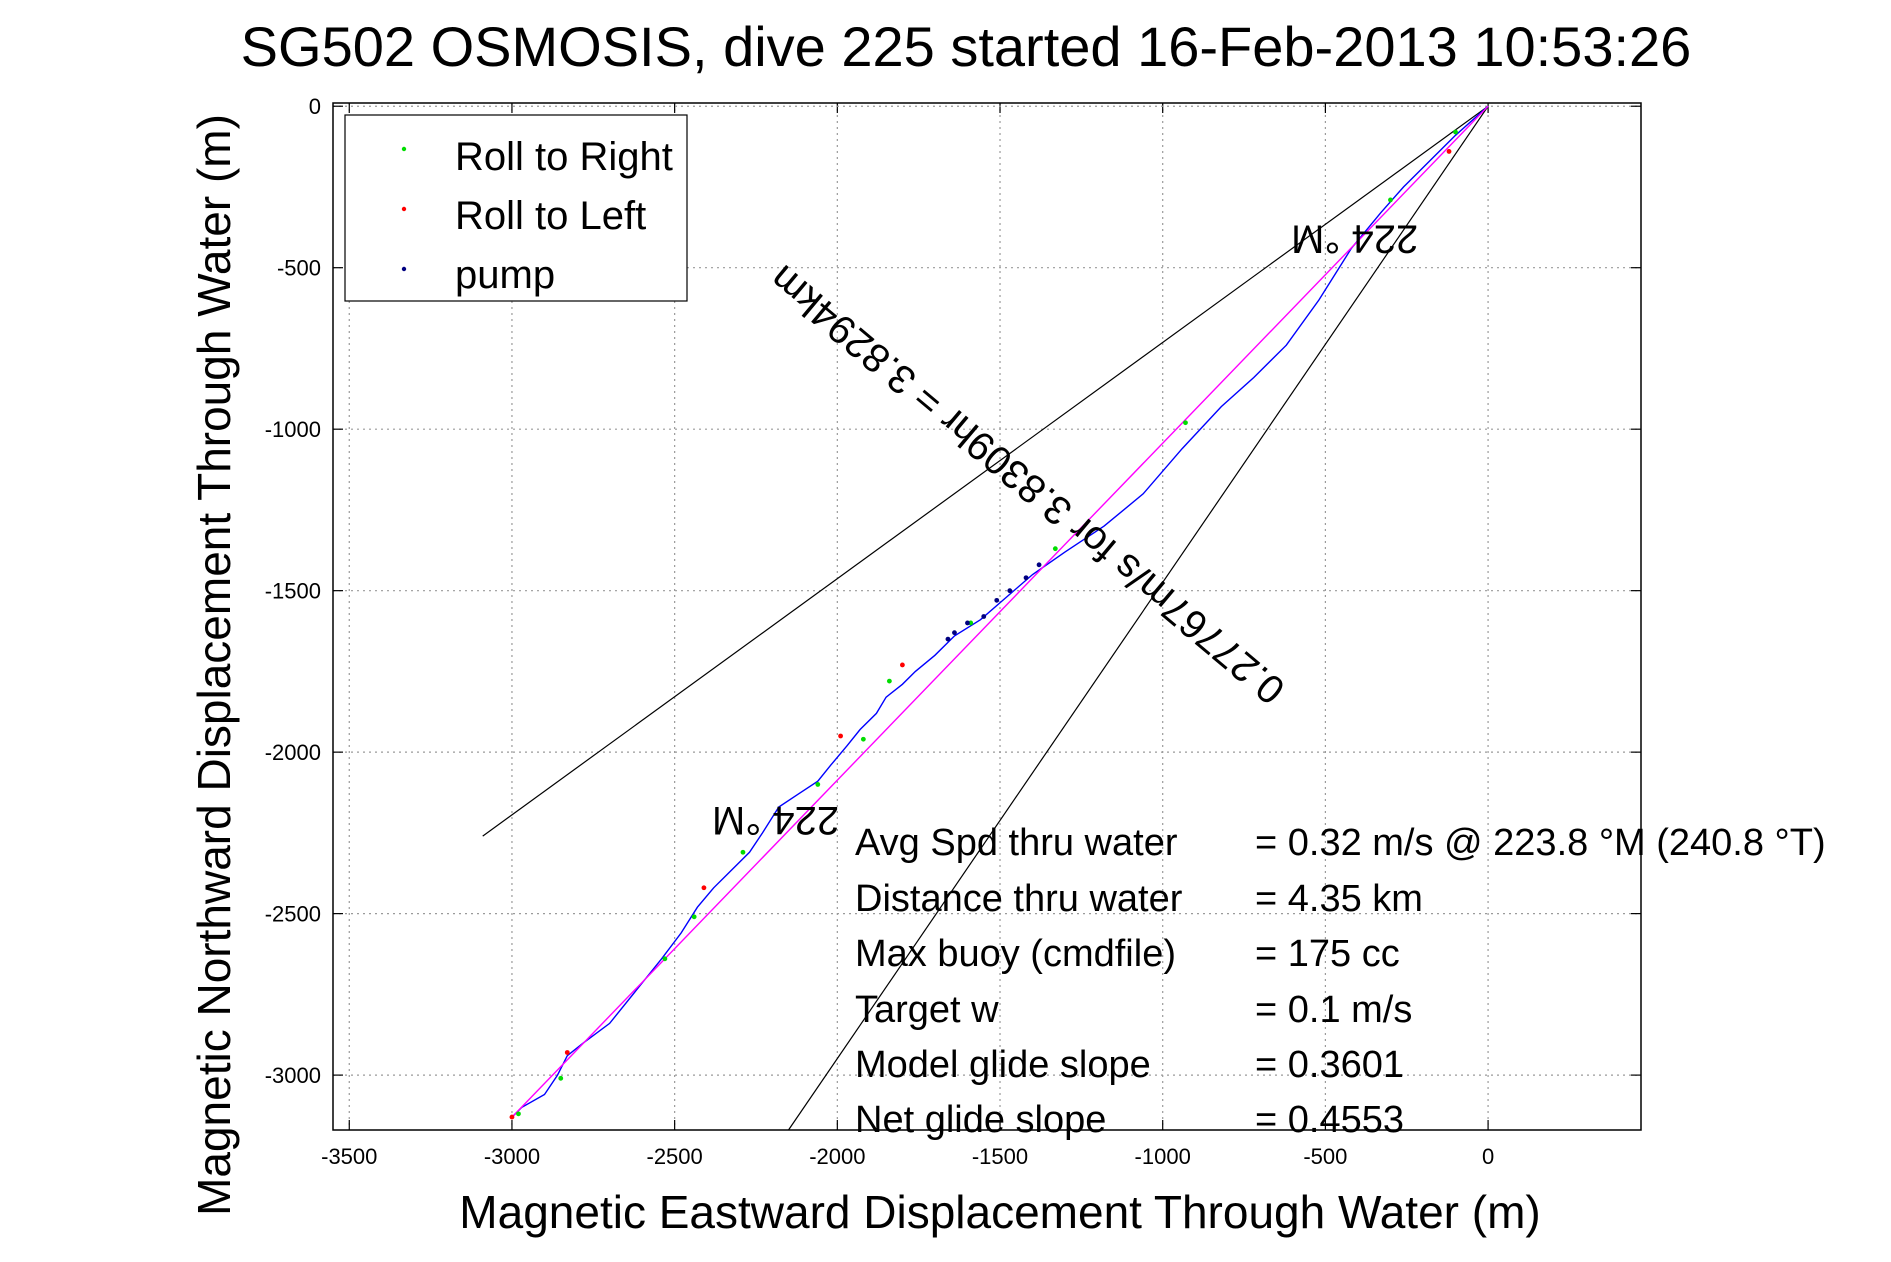 This screenshot has width=1891, height=1262. What do you see at coordinates (349, 1156) in the screenshot?
I see `x-tick-label: -3500` at bounding box center [349, 1156].